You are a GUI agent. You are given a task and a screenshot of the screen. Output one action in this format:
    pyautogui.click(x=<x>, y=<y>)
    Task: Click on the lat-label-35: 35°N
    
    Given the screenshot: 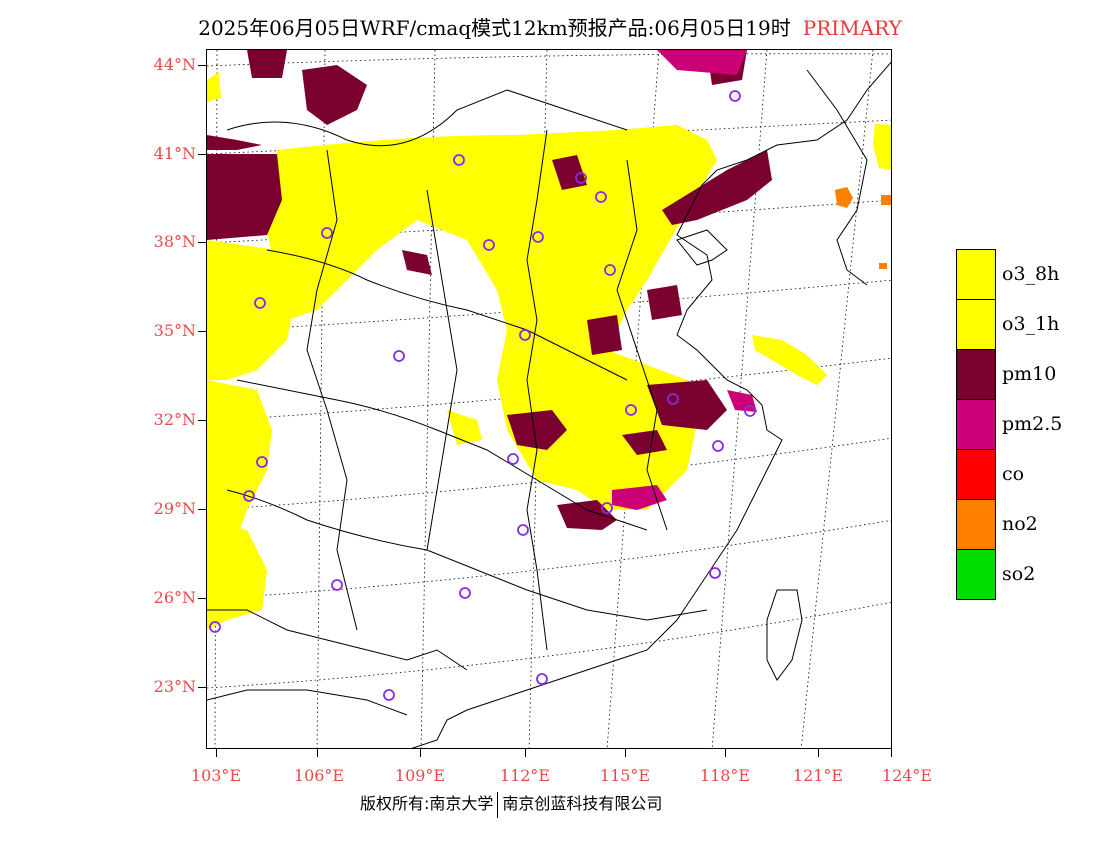 What is the action you would take?
    pyautogui.click(x=174, y=330)
    